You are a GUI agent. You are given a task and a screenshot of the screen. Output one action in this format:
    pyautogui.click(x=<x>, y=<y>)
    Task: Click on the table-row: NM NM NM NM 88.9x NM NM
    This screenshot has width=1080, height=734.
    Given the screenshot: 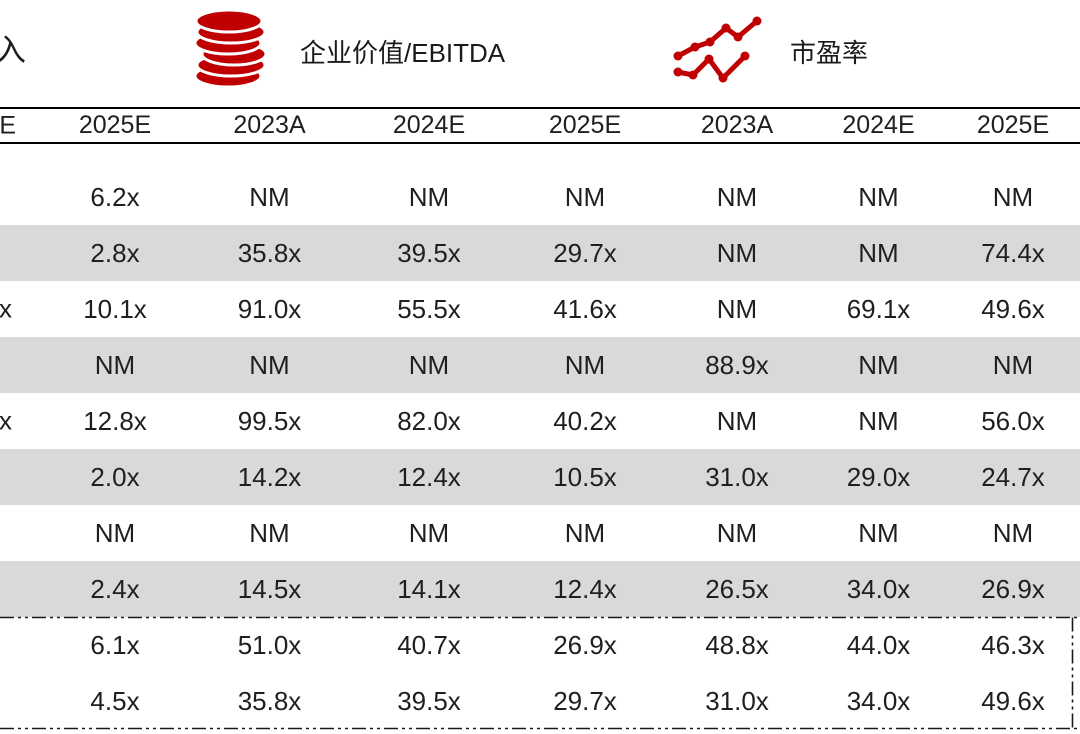 What is the action you would take?
    pyautogui.click(x=540, y=365)
    